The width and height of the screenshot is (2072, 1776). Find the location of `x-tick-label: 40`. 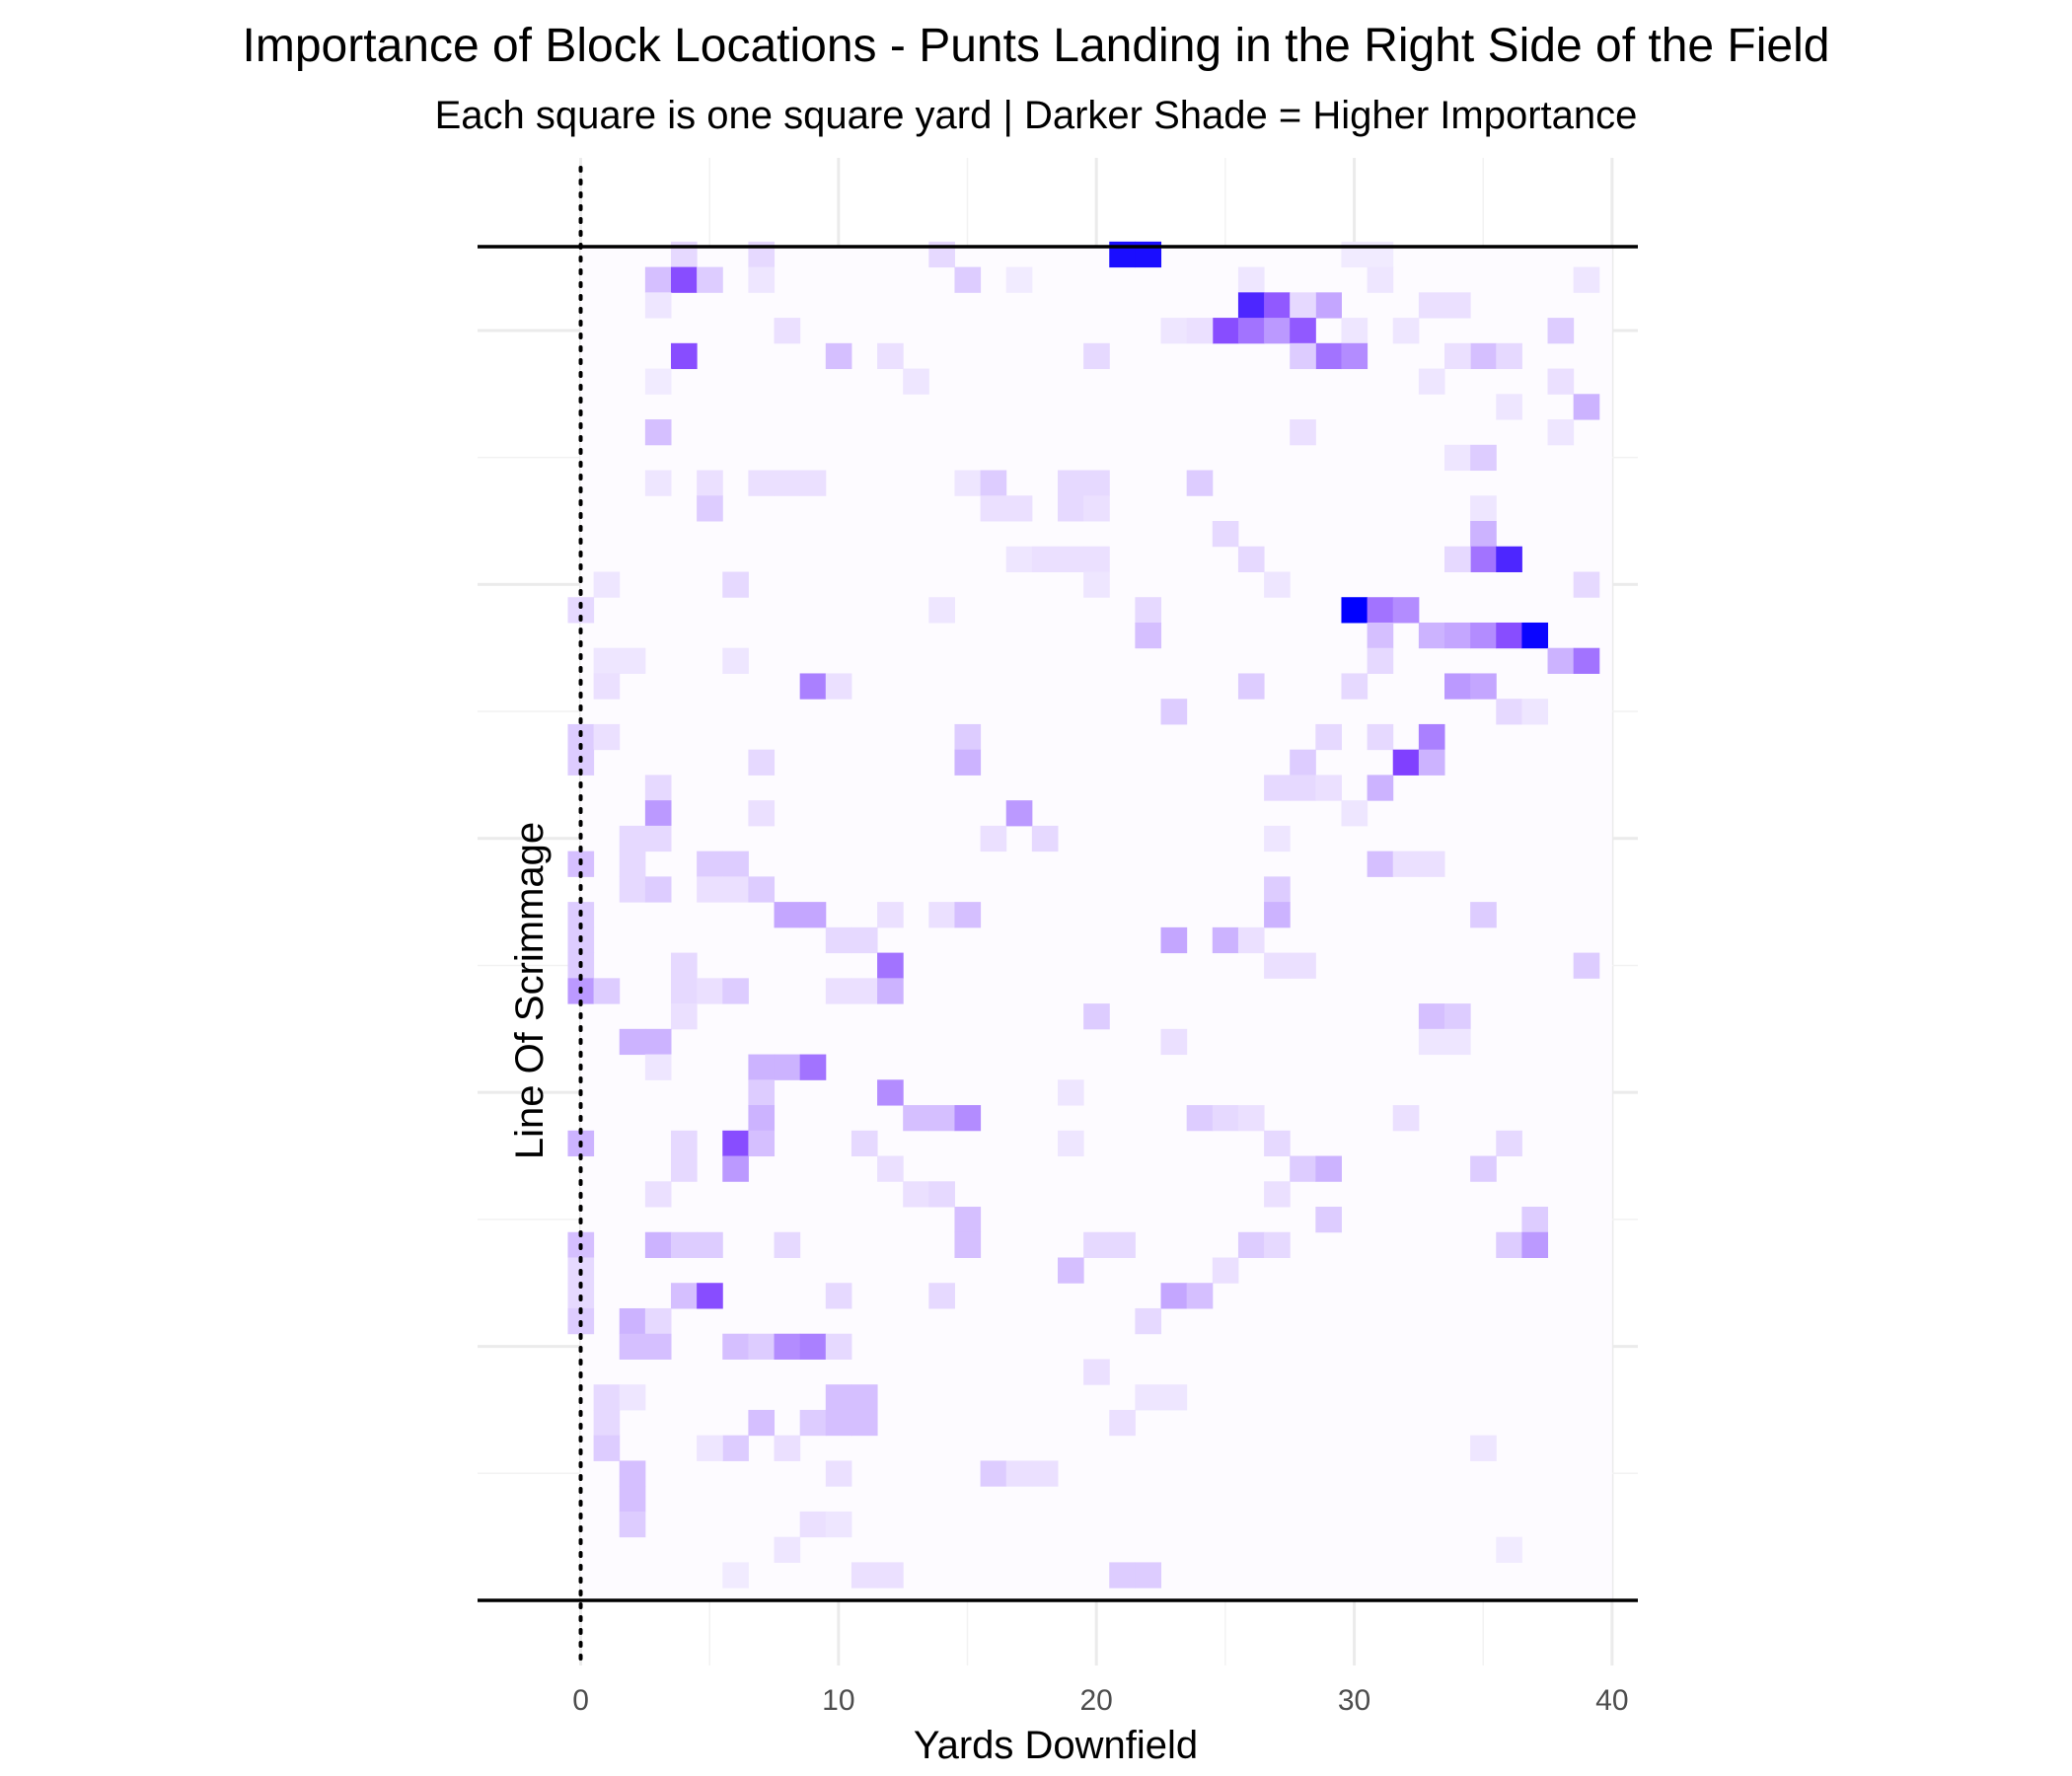

x-tick-label: 40 is located at coordinates (1611, 1700).